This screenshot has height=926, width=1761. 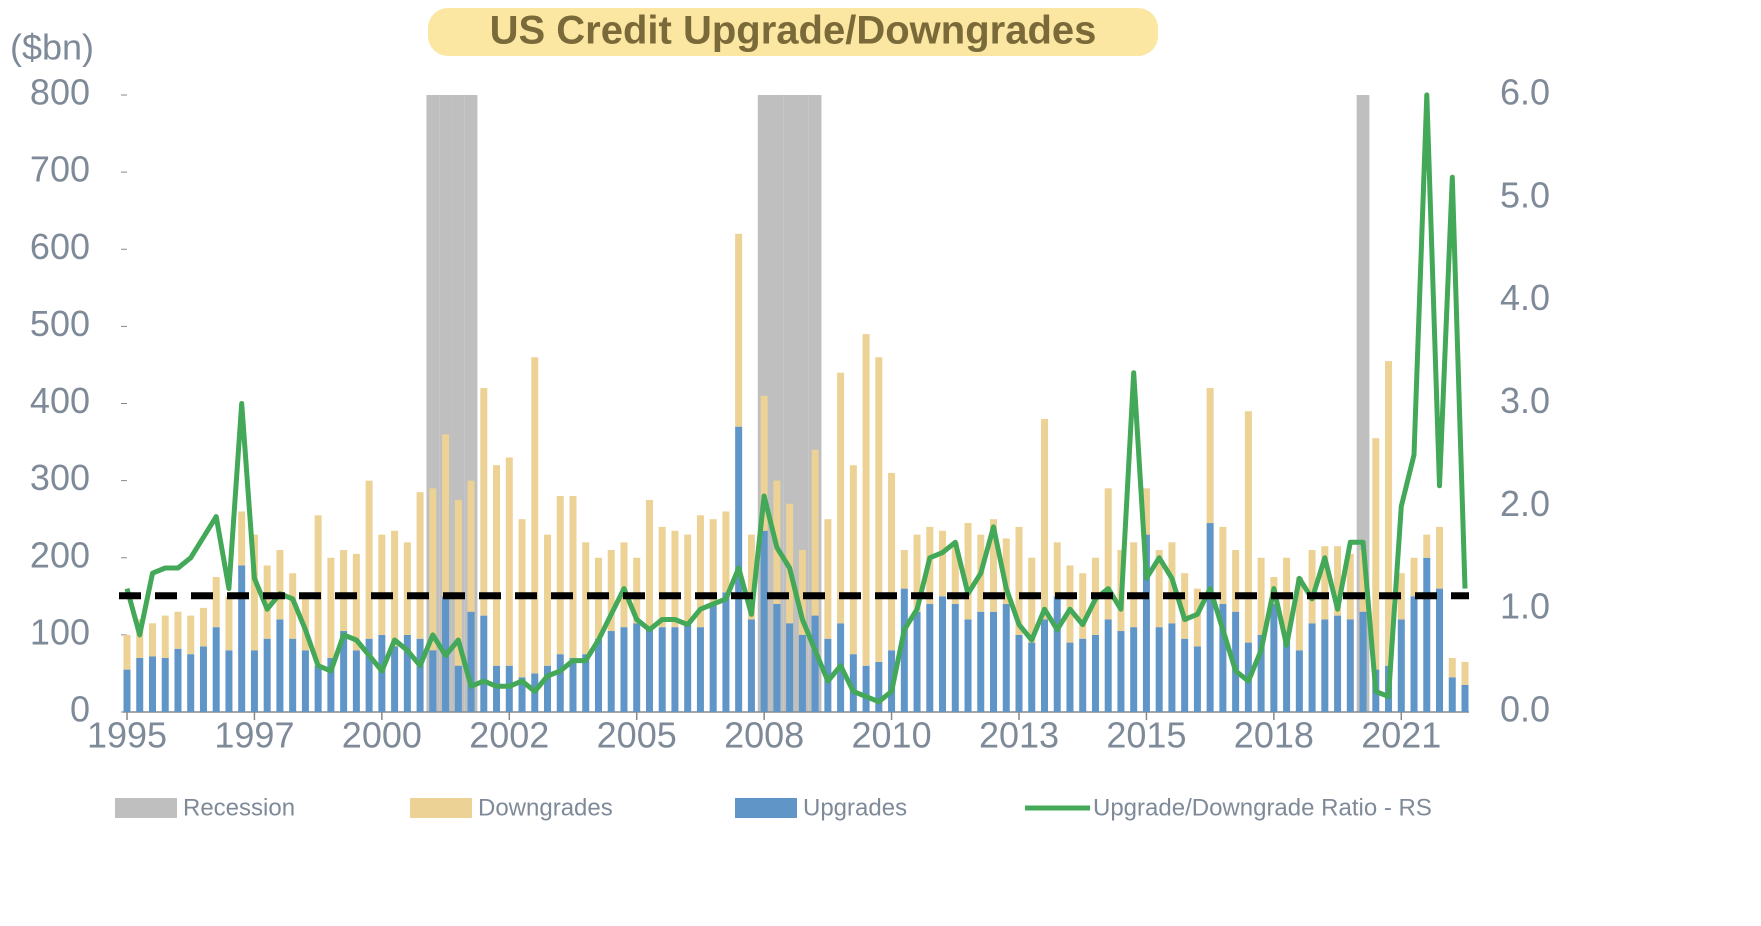 What do you see at coordinates (509, 735) in the screenshot?
I see `x-tick-label: 2002` at bounding box center [509, 735].